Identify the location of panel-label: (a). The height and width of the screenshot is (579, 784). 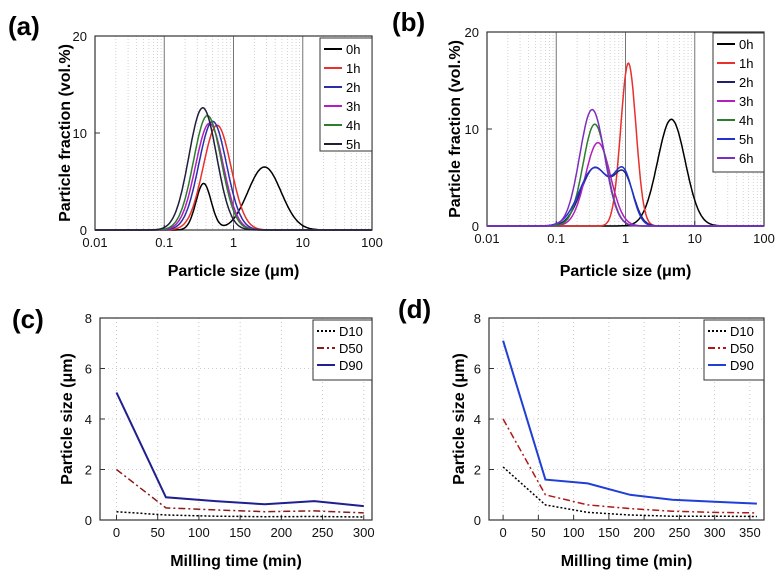
(24, 26).